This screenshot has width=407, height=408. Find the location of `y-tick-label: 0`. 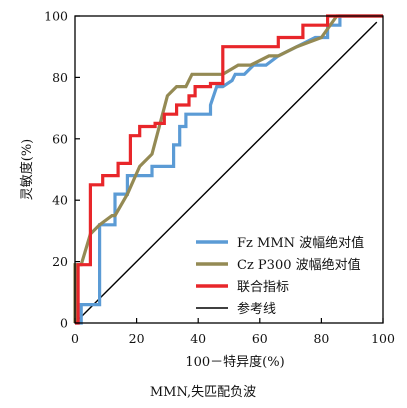

y-tick-label: 0 is located at coordinates (64, 323).